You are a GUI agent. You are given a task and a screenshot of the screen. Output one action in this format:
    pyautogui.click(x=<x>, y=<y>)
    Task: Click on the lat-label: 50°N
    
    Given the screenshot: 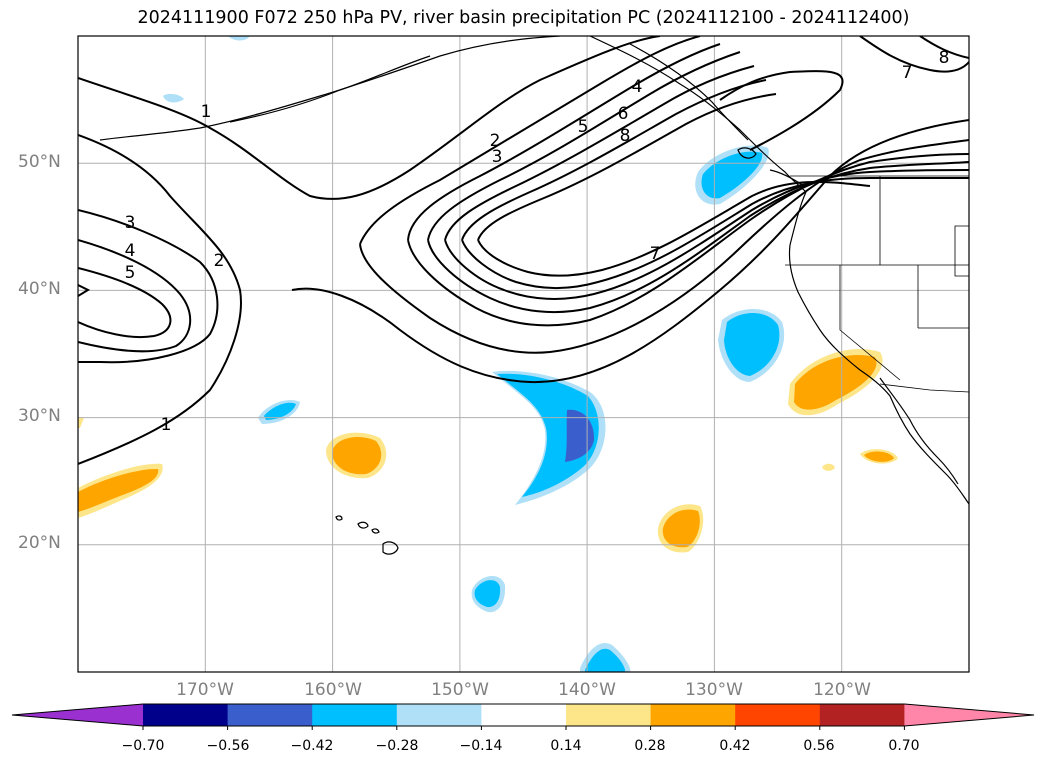 What is the action you would take?
    pyautogui.click(x=39, y=162)
    